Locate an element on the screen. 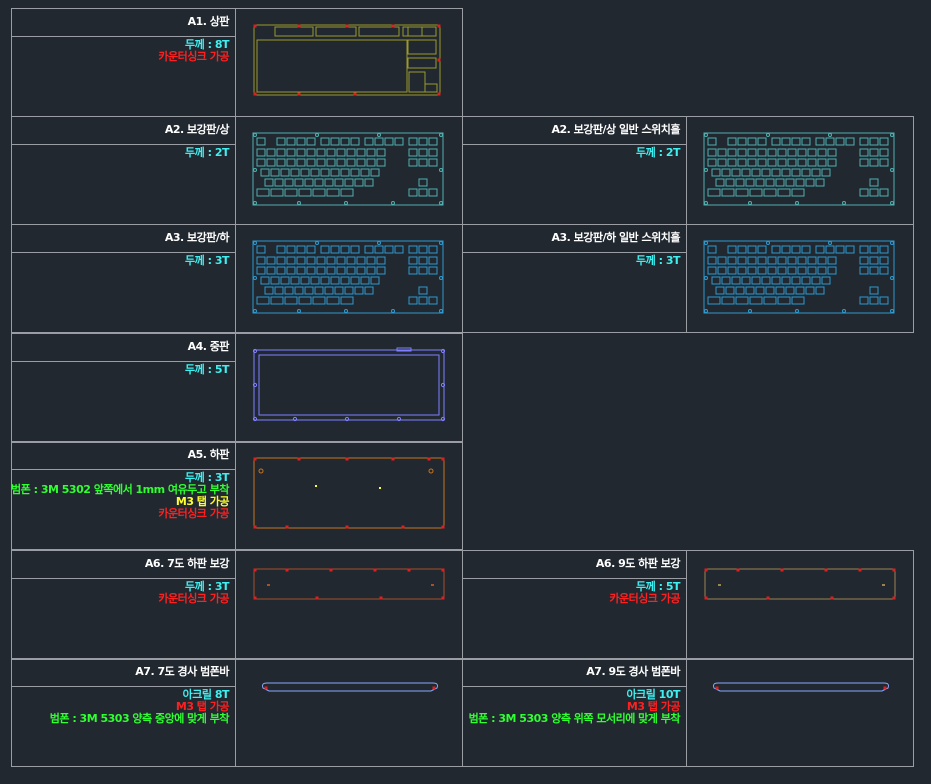 Image resolution: width=931 pixels, height=784 pixels. note-cyan: 두께 : 2T is located at coordinates (658, 152).